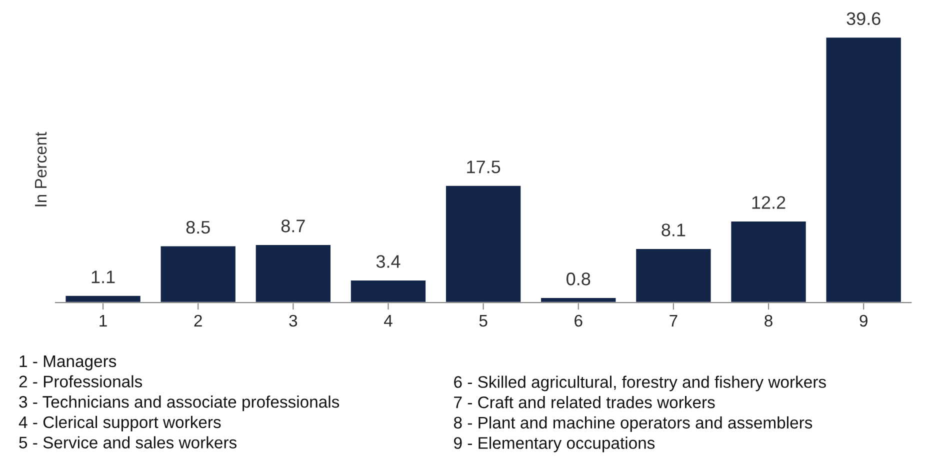 The width and height of the screenshot is (925, 462). What do you see at coordinates (863, 19) in the screenshot?
I see `data-label: 39.6` at bounding box center [863, 19].